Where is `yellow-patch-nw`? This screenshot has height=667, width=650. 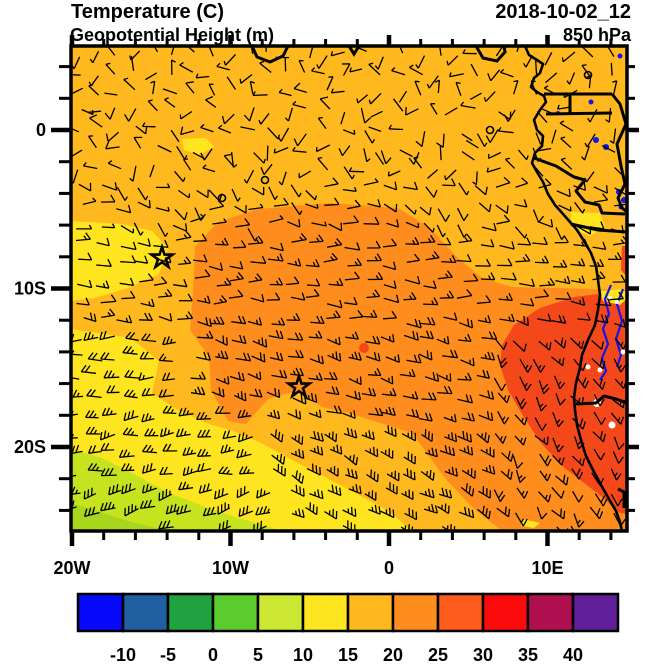
yellow-patch-nw is located at coordinates (198, 146).